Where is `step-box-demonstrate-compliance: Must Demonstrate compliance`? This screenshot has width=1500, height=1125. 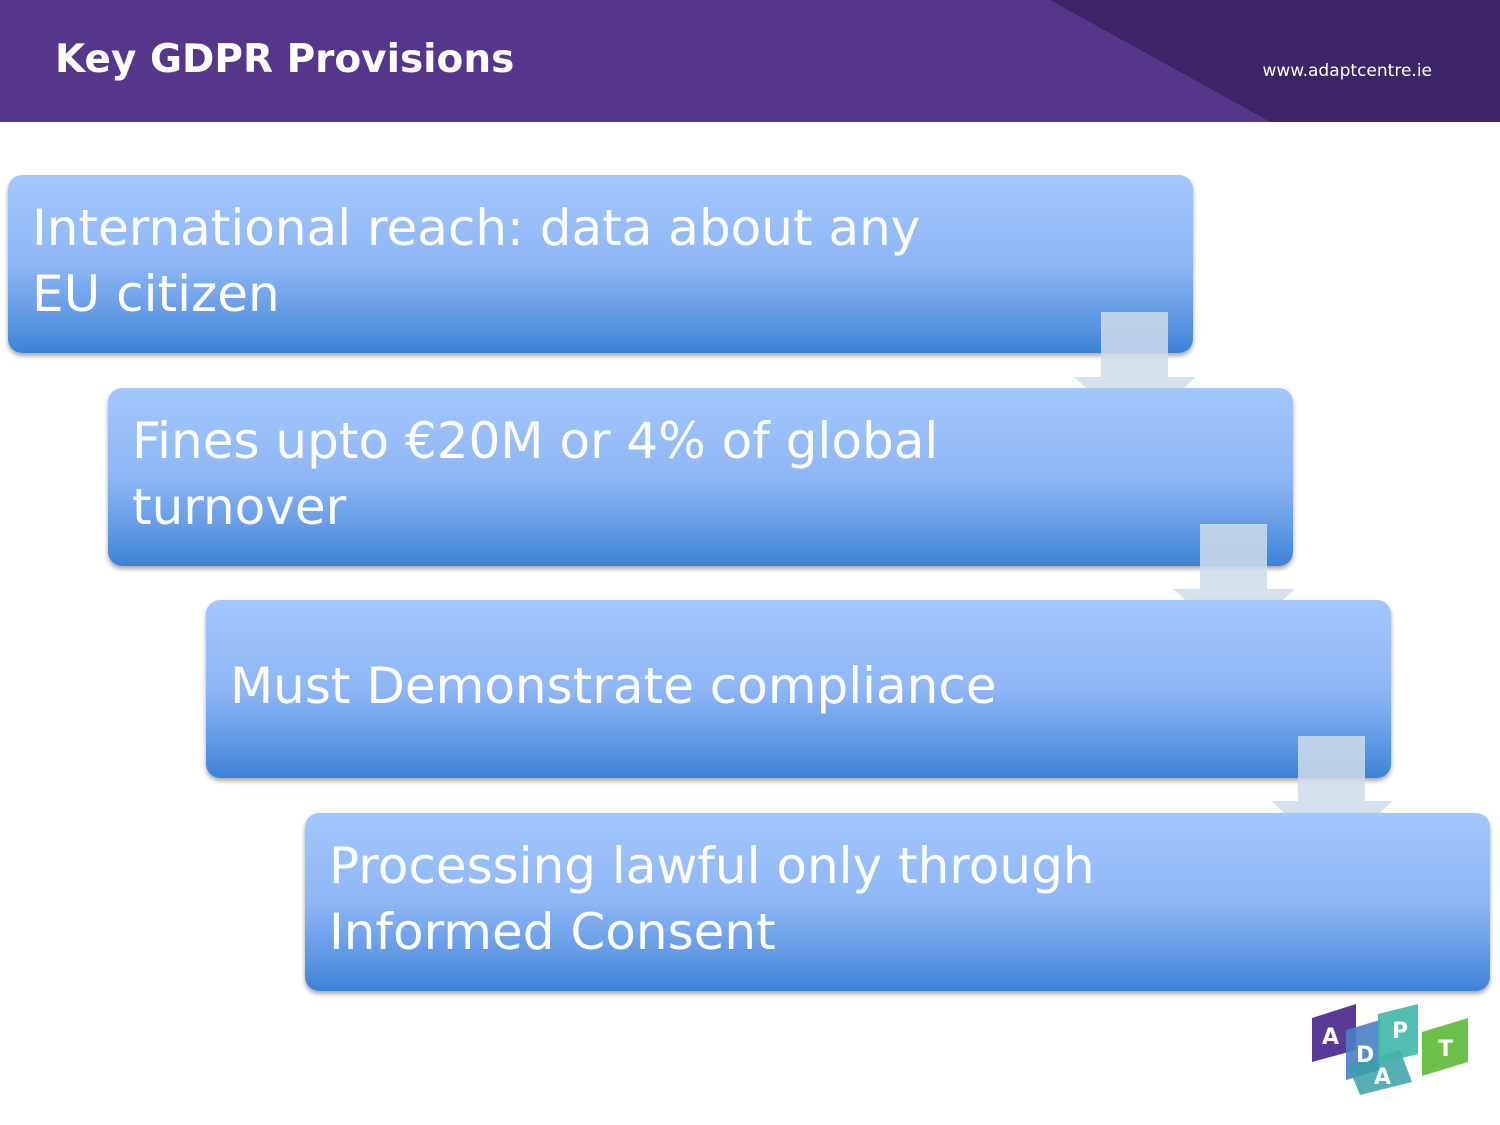 step-box-demonstrate-compliance: Must Demonstrate compliance is located at coordinates (798, 689).